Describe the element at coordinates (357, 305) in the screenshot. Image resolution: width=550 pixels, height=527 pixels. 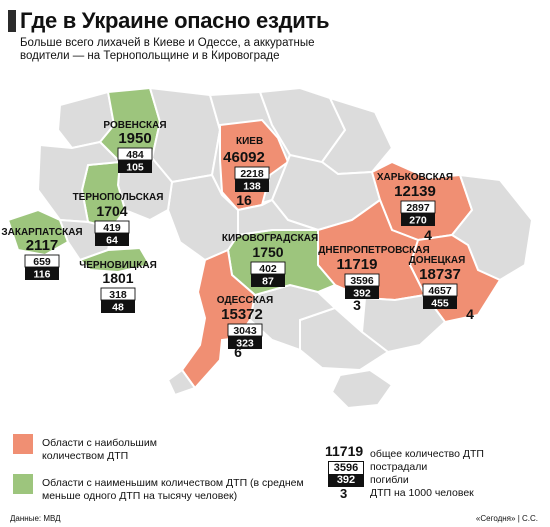
I see `region-per1000-label: 3` at that location.